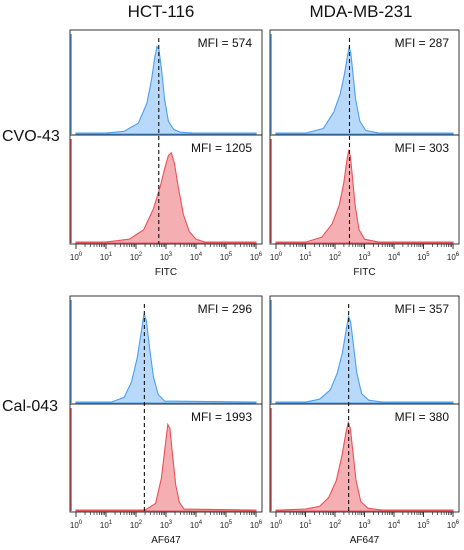 The height and width of the screenshot is (550, 464). Describe the element at coordinates (225, 43) in the screenshot. I see `mfi-label: MFI = 574` at that location.